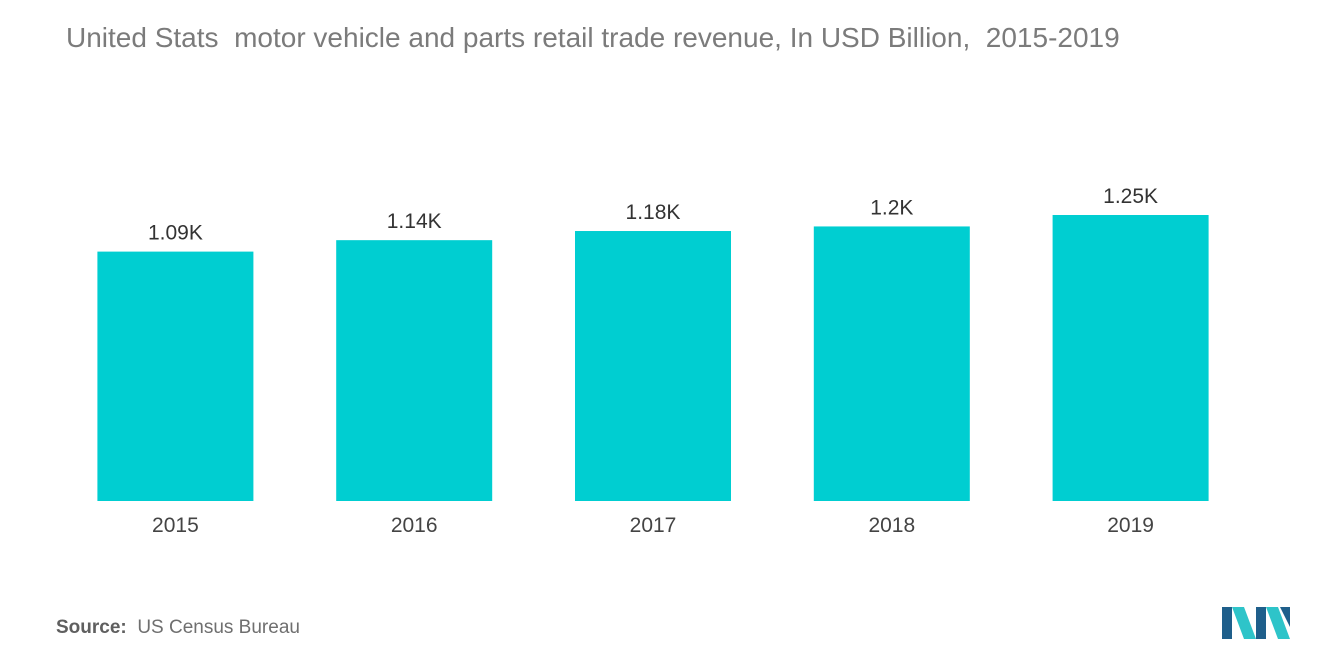 This screenshot has width=1320, height=665. Describe the element at coordinates (414, 370) in the screenshot. I see `bar-2016` at that location.